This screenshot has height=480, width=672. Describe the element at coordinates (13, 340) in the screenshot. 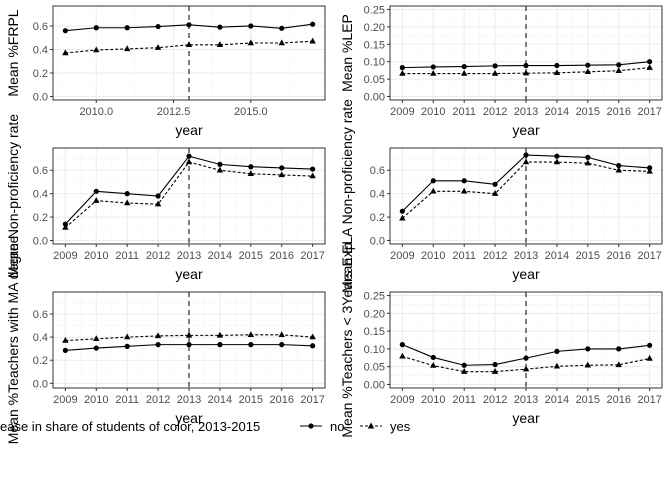

I see `y-axis-title: Mean %Teachers with MA degree` at that location.